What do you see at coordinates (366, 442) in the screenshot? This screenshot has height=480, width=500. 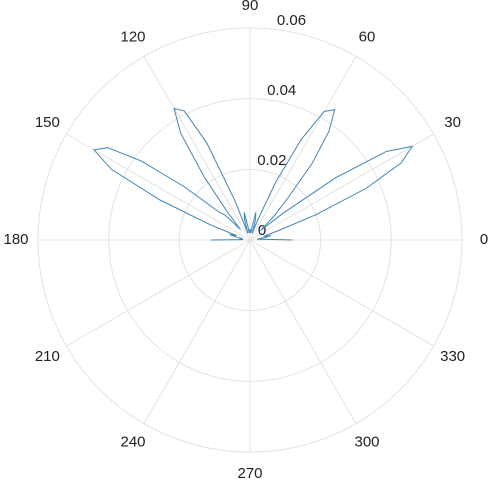 I see `theta-tick-label: 300` at bounding box center [366, 442].